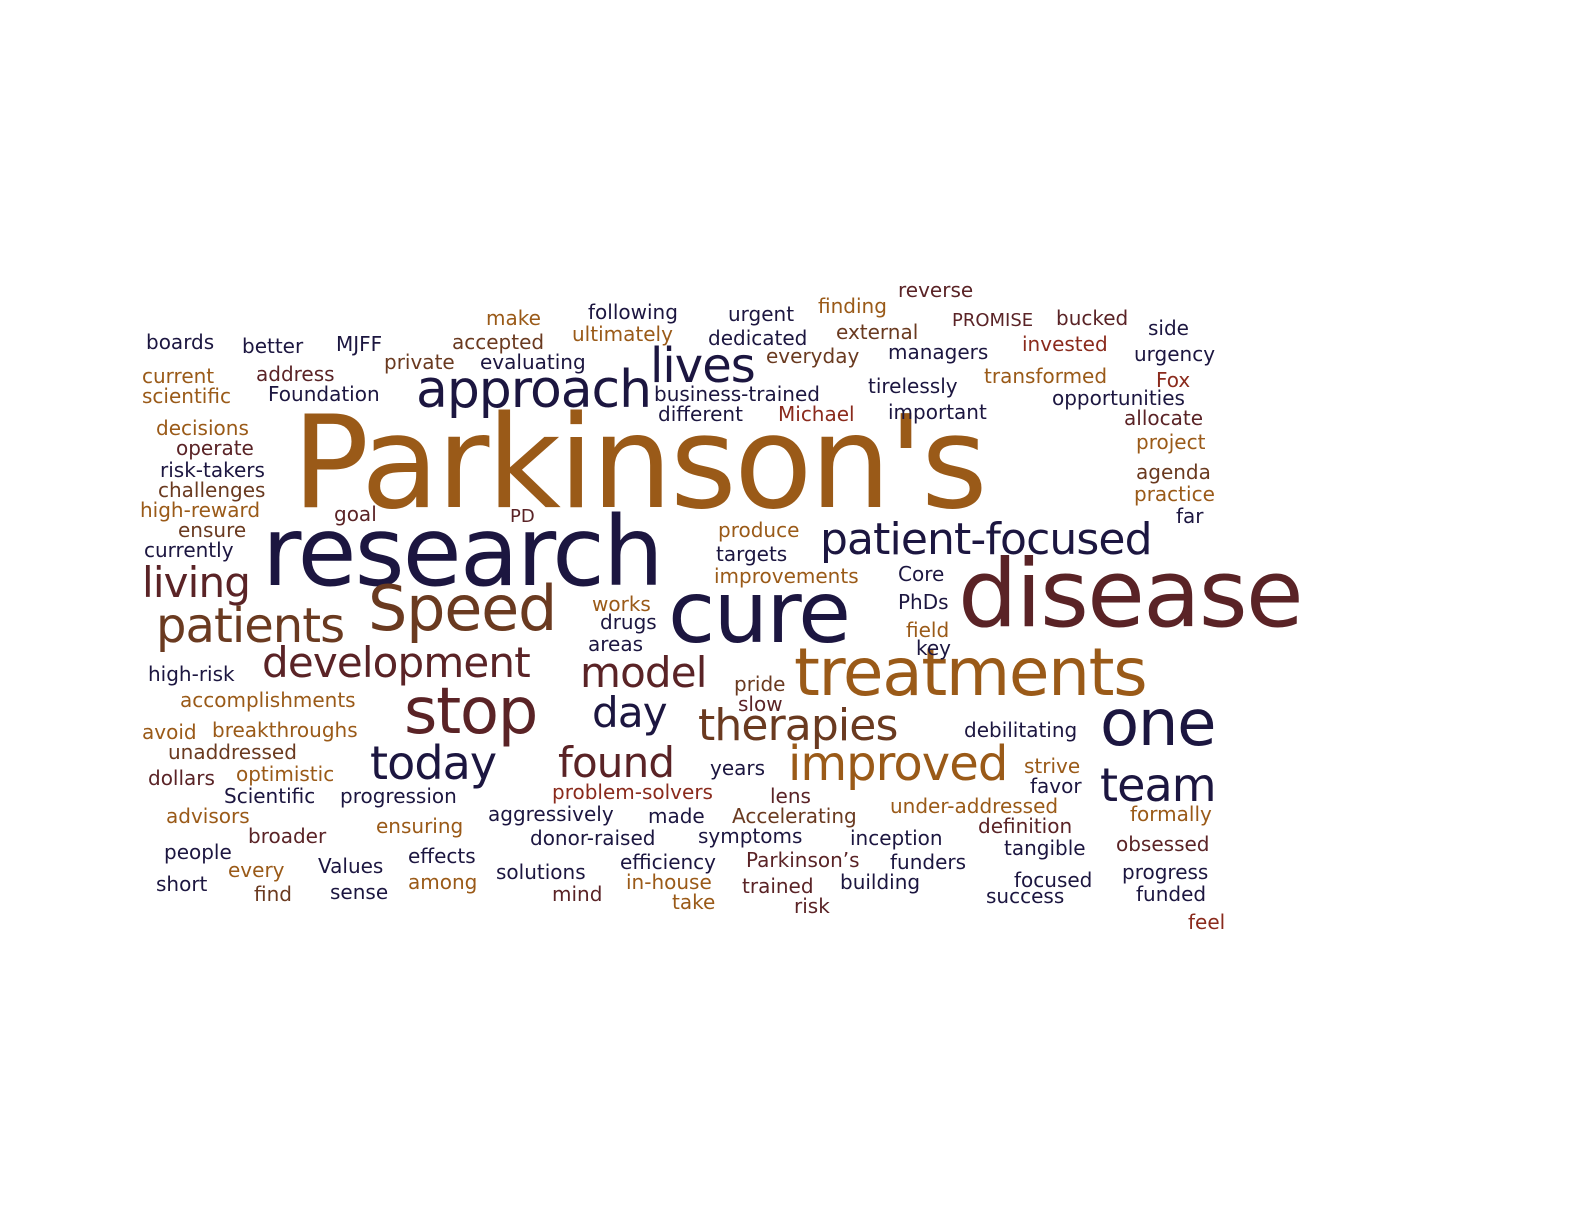 This screenshot has height=1224, width=1584. What do you see at coordinates (577, 894) in the screenshot?
I see `word-mind: mind` at bounding box center [577, 894].